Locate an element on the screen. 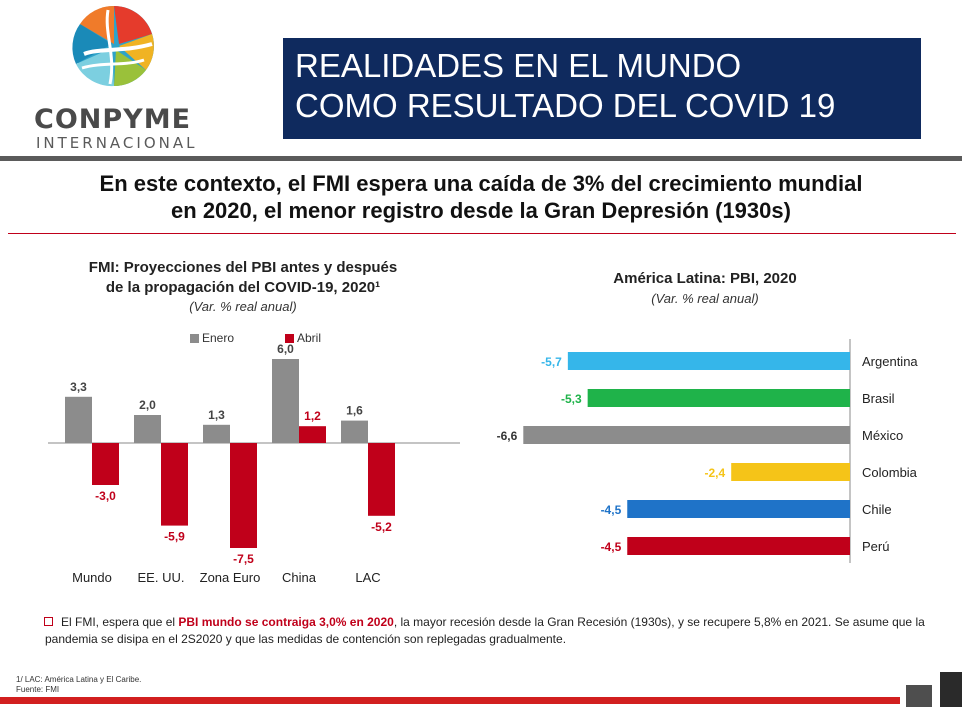 The image size is (962, 707). category-label: México is located at coordinates (882, 435).